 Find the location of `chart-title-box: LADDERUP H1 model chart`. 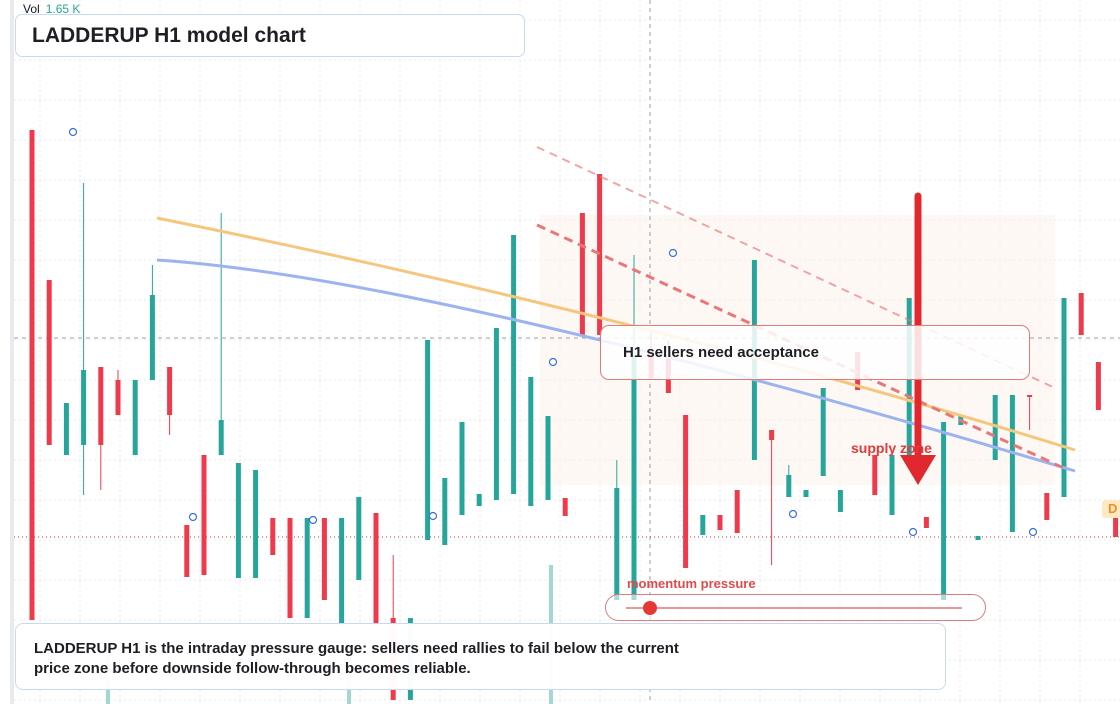

chart-title-box: LADDERUP H1 model chart is located at coordinates (270, 35).